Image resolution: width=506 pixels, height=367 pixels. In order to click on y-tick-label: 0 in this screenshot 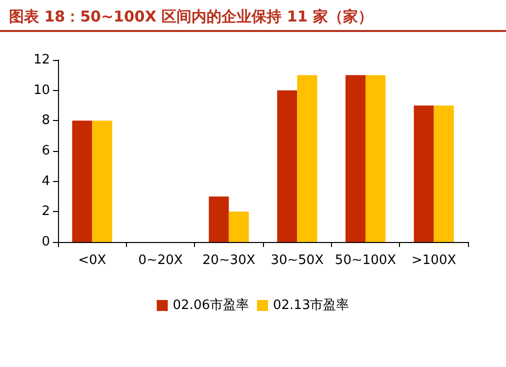, I will do `click(46, 242)`.